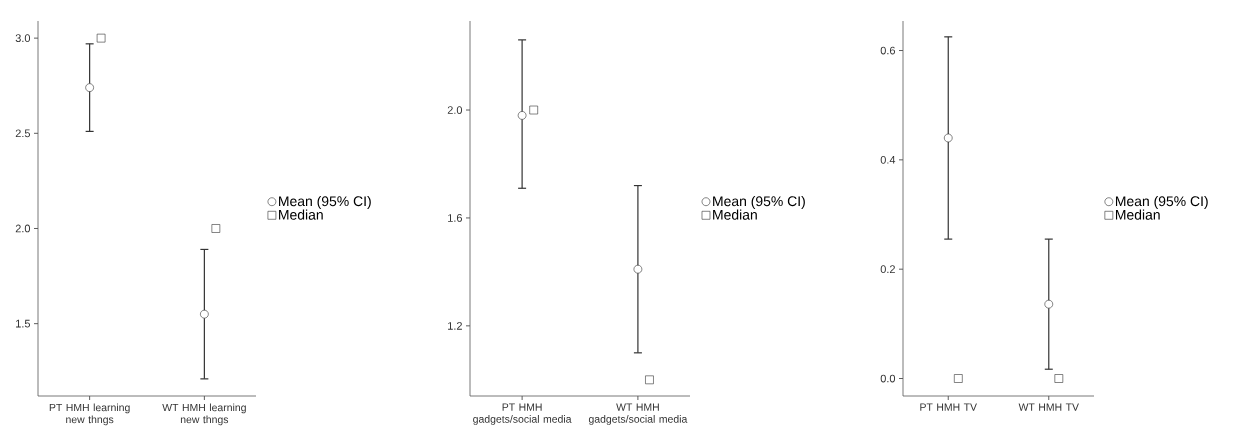  I want to click on y-tick-label: 0.0, so click(888, 378).